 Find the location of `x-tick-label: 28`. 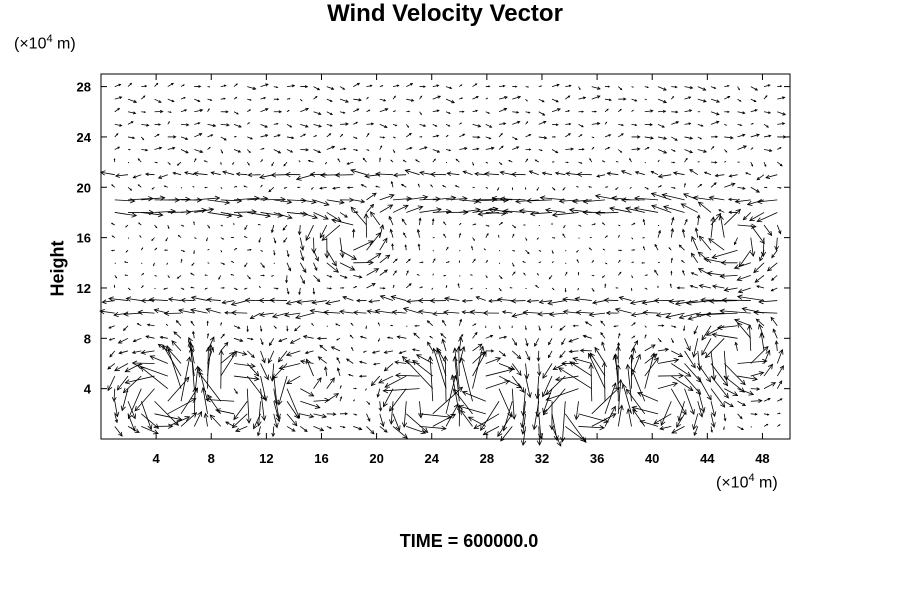

x-tick-label: 28 is located at coordinates (487, 458).